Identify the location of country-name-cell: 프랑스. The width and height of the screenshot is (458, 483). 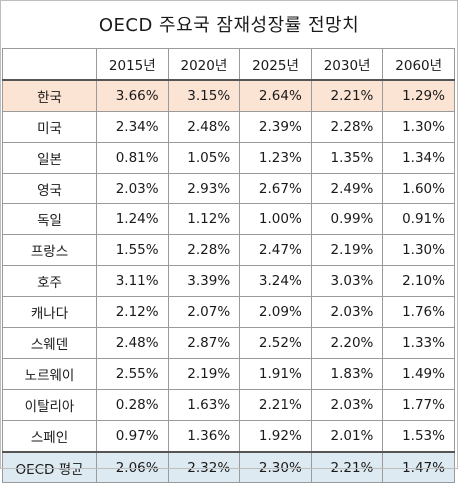
(49, 250).